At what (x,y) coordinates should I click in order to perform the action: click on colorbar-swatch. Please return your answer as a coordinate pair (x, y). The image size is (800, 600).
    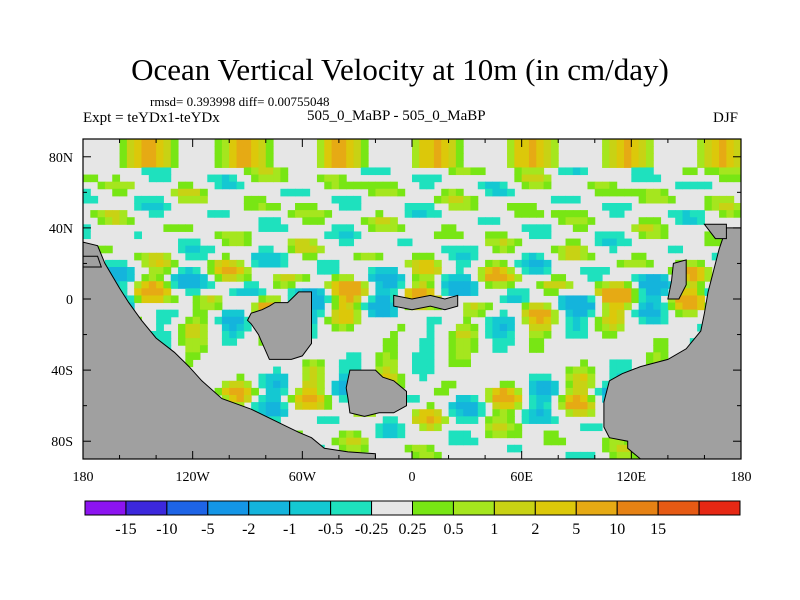
    Looking at the image, I should click on (228, 508).